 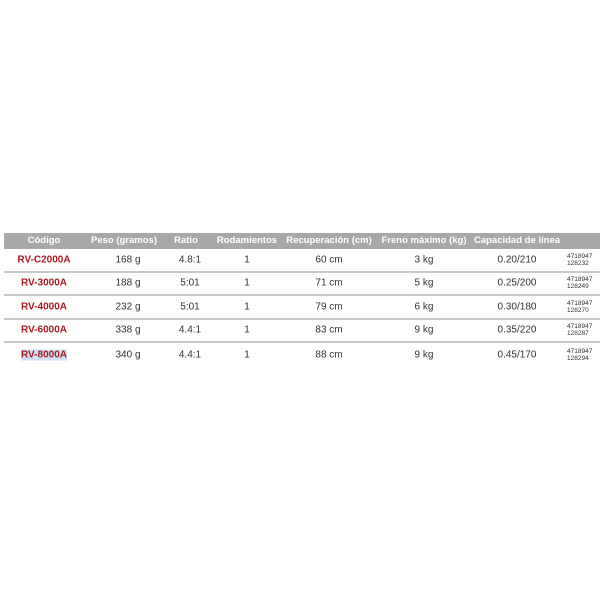 I want to click on ean-line-2: 128294, so click(x=578, y=358).